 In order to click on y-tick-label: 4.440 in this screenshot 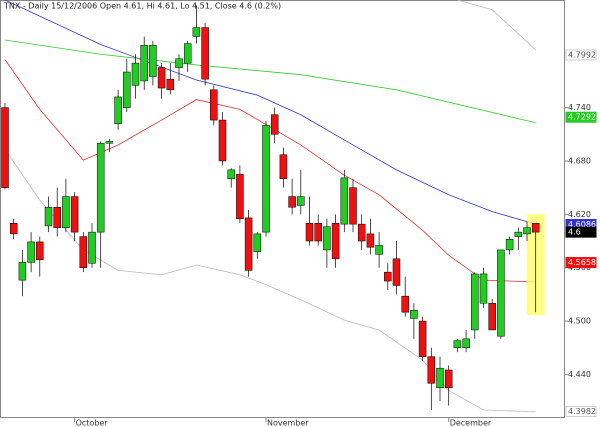, I will do `click(579, 374)`.